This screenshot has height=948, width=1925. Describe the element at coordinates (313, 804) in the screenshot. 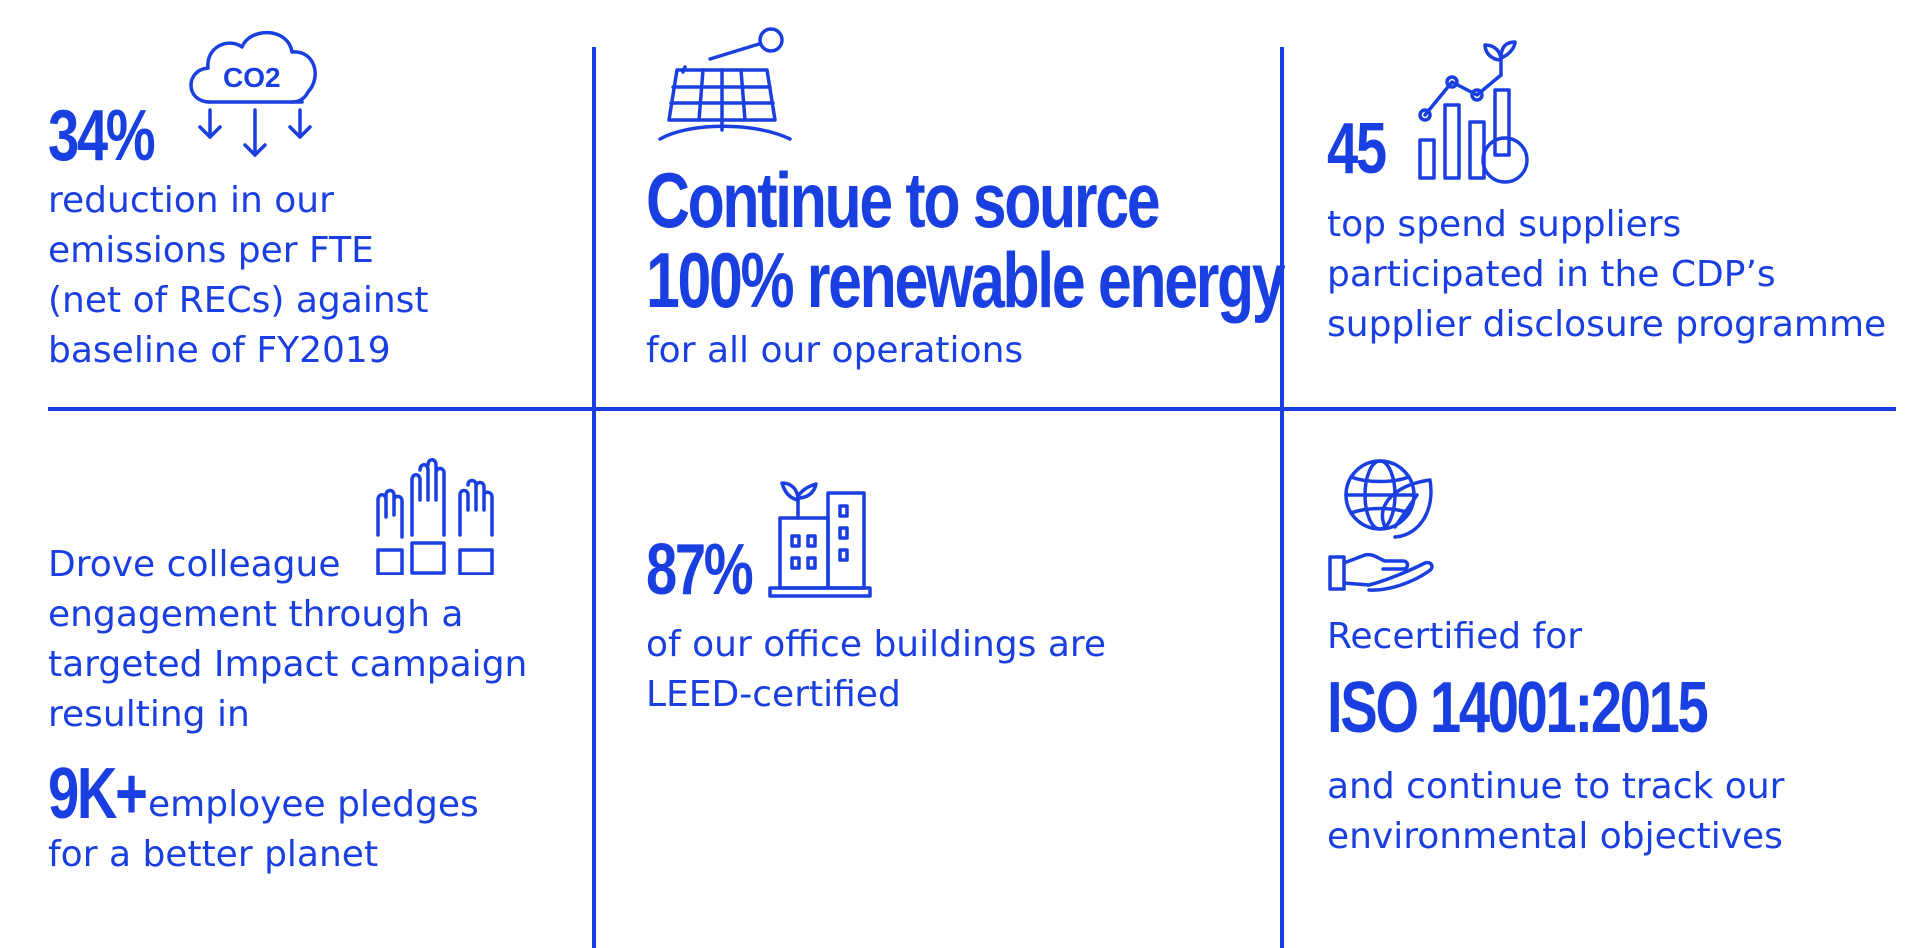

I see `engagement-stat-text: employee pledges` at that location.